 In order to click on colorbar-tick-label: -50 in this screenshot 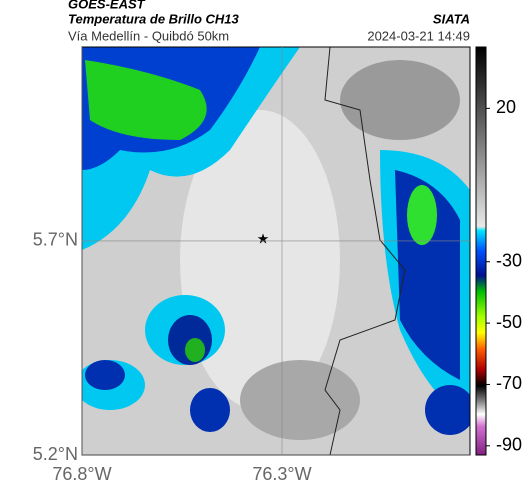, I will do `click(509, 322)`.